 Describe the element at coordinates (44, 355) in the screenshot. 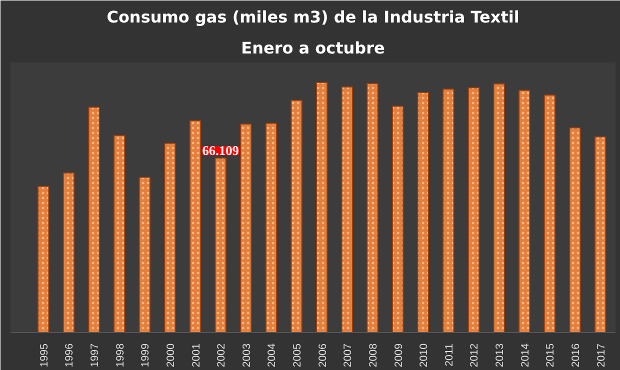

I see `x-tick-label: 1995` at that location.